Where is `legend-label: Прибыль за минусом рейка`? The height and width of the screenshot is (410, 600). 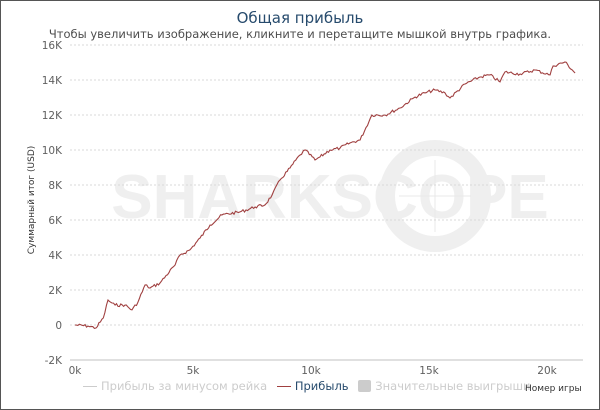
legend-label: Прибыль за минусом рейка is located at coordinates (184, 386).